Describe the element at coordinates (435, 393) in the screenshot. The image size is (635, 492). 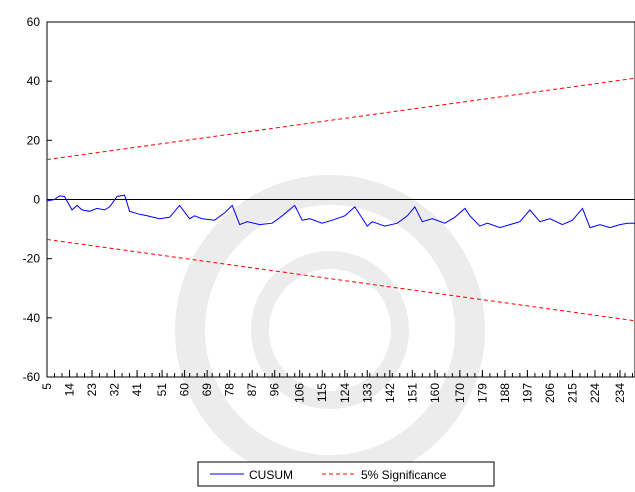
I see `x-tick-label: 160` at that location.